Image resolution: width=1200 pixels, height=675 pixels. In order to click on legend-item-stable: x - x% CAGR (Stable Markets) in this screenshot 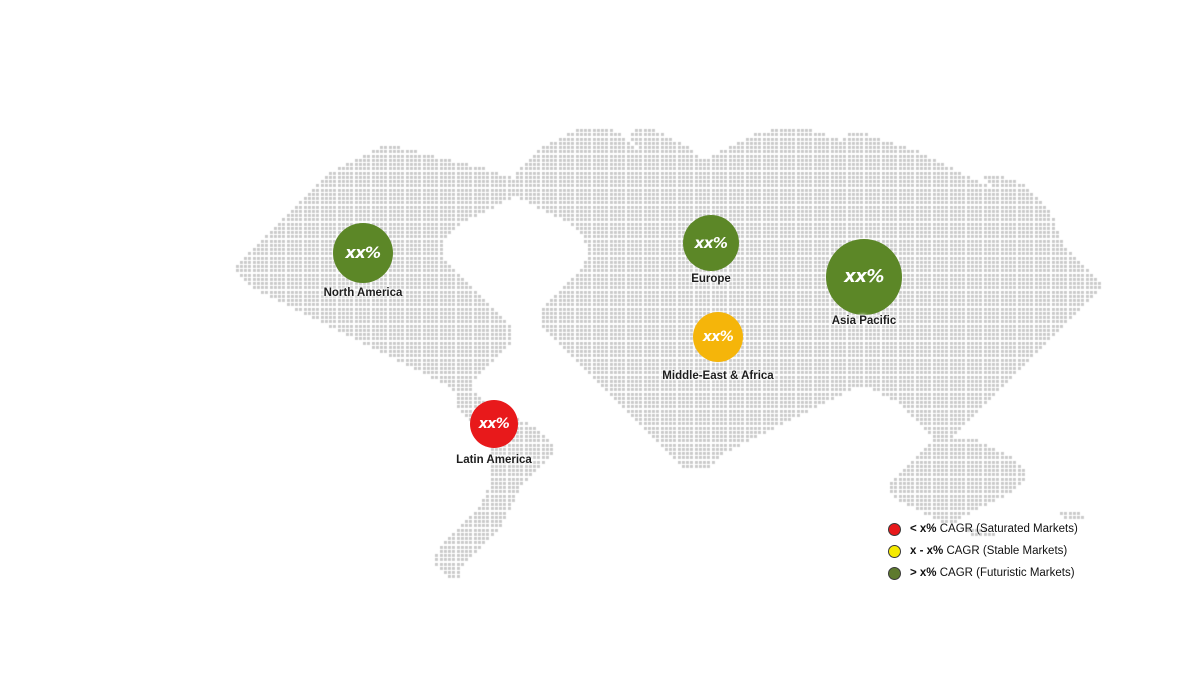, I will do `click(993, 551)`.